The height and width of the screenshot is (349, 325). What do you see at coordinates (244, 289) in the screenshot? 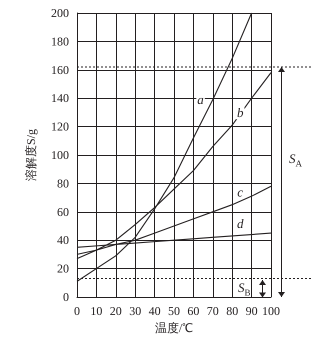
I see `annotation: S$_{B}$` at bounding box center [244, 289].